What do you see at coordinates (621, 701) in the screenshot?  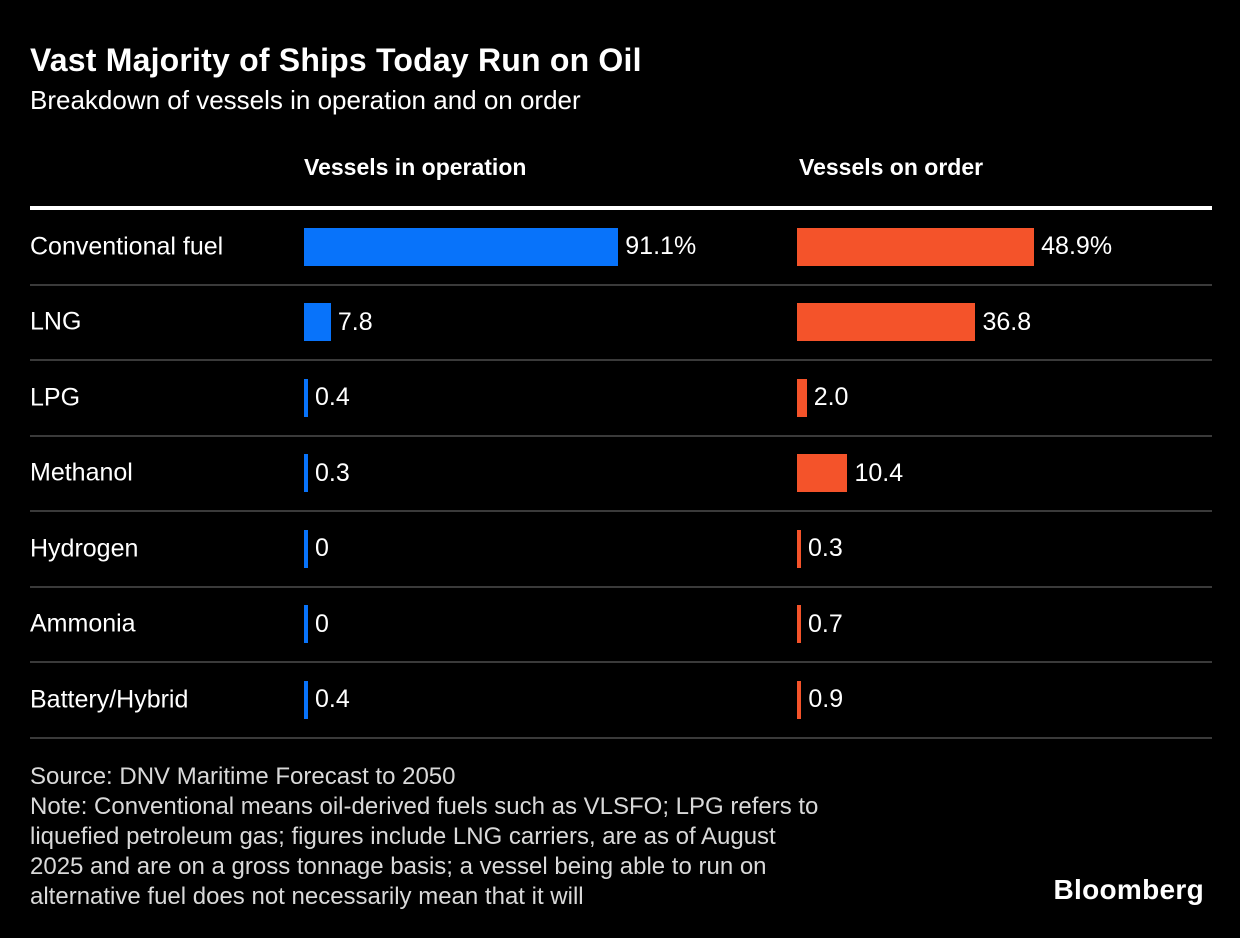 I see `table-row: Battery/Hybrid 0.4 0.9` at bounding box center [621, 701].